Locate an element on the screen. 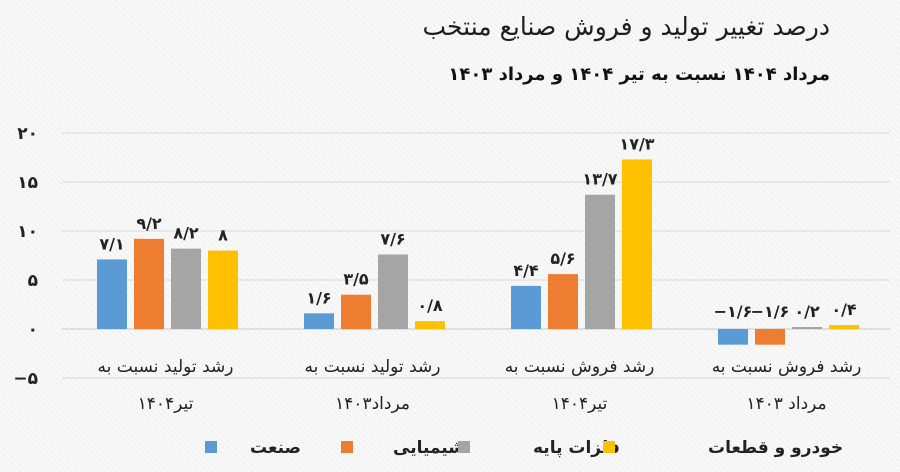 Image resolution: width=900 pixels, height=472 pixels. data-label: ۸/۲ is located at coordinates (186, 233).